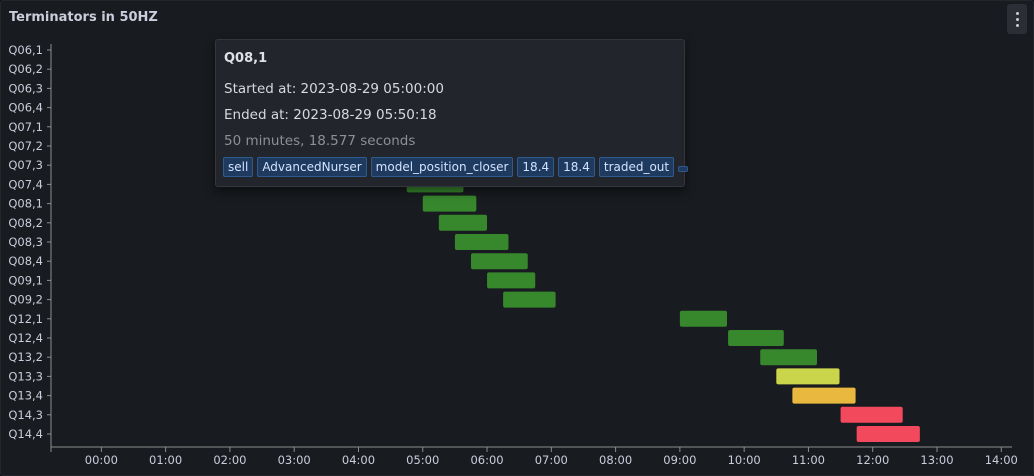 The width and height of the screenshot is (1034, 476). Describe the element at coordinates (1001, 460) in the screenshot. I see `x-tick-label: 14:00` at that location.